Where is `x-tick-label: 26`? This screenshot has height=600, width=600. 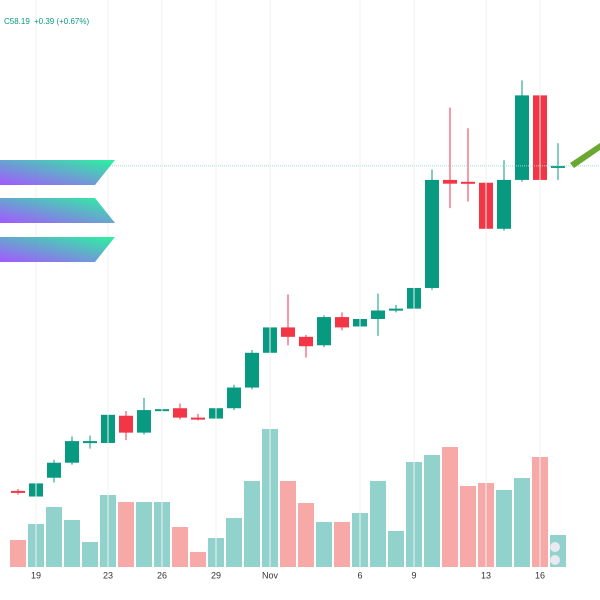 x-tick-label: 26 is located at coordinates (162, 575).